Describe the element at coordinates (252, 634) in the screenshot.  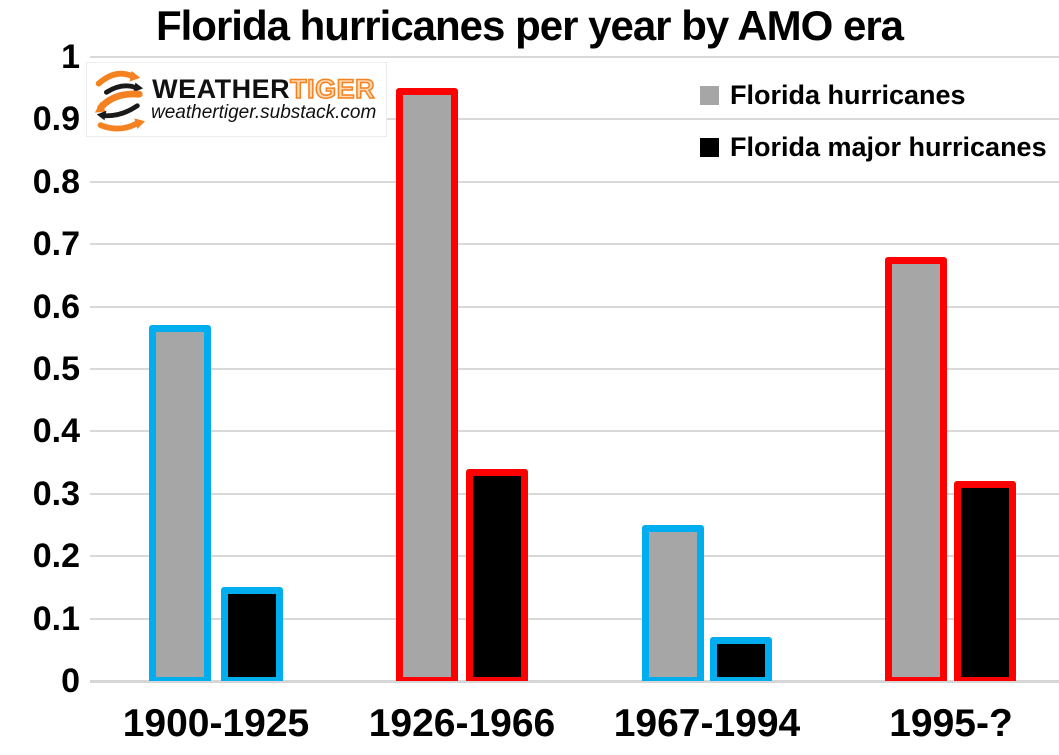
I see `bar-major-hurricanes-1900-1925` at that location.